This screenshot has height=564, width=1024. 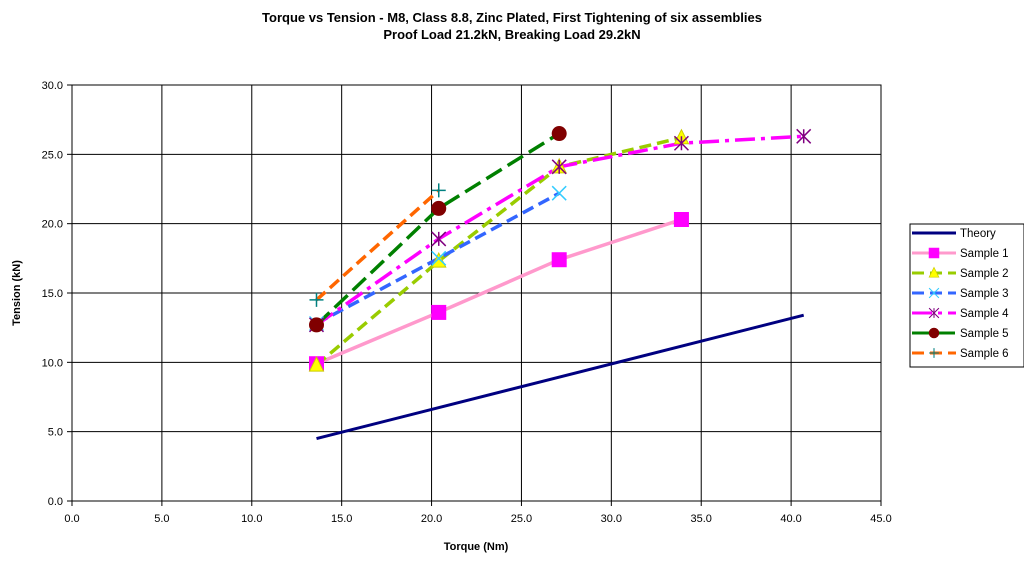 I want to click on y-tick-label: 0.0, so click(x=55, y=502).